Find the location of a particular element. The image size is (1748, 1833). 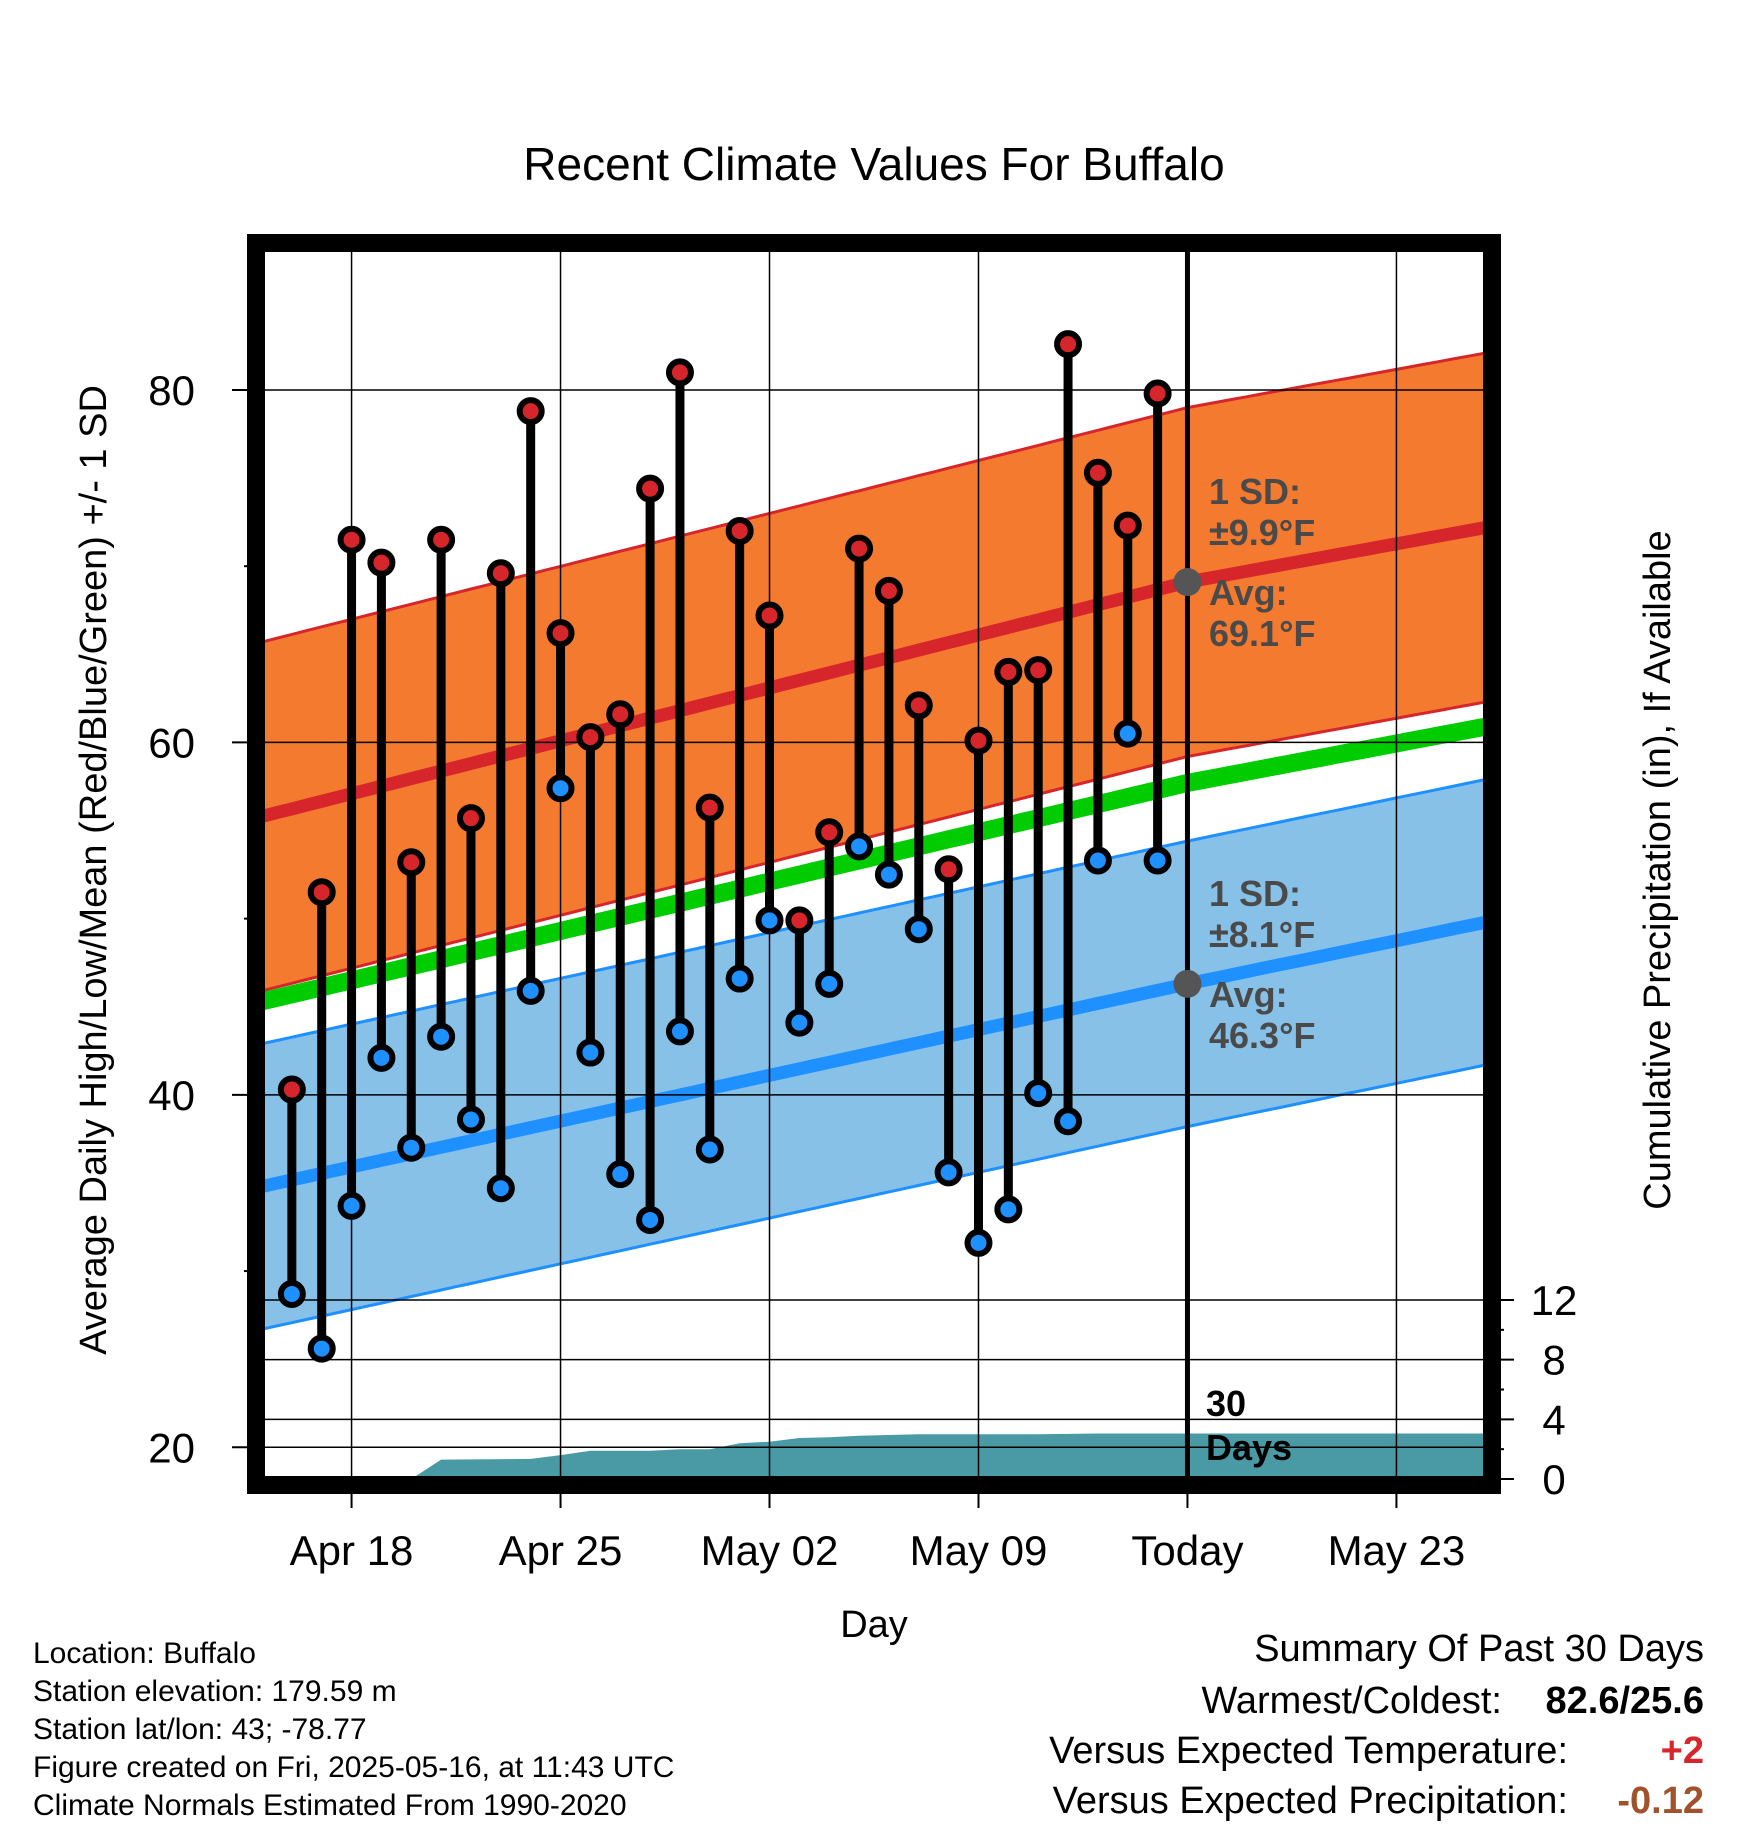

precip-area is located at coordinates (948, 1456).